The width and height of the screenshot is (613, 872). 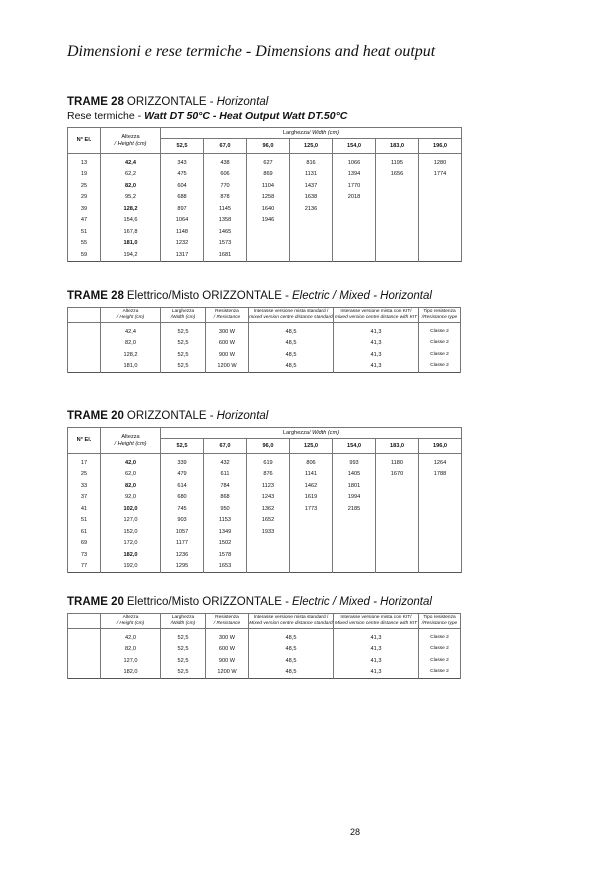 I want to click on header-cell: Tipo resistenza/Resistance type, so click(x=439, y=621).